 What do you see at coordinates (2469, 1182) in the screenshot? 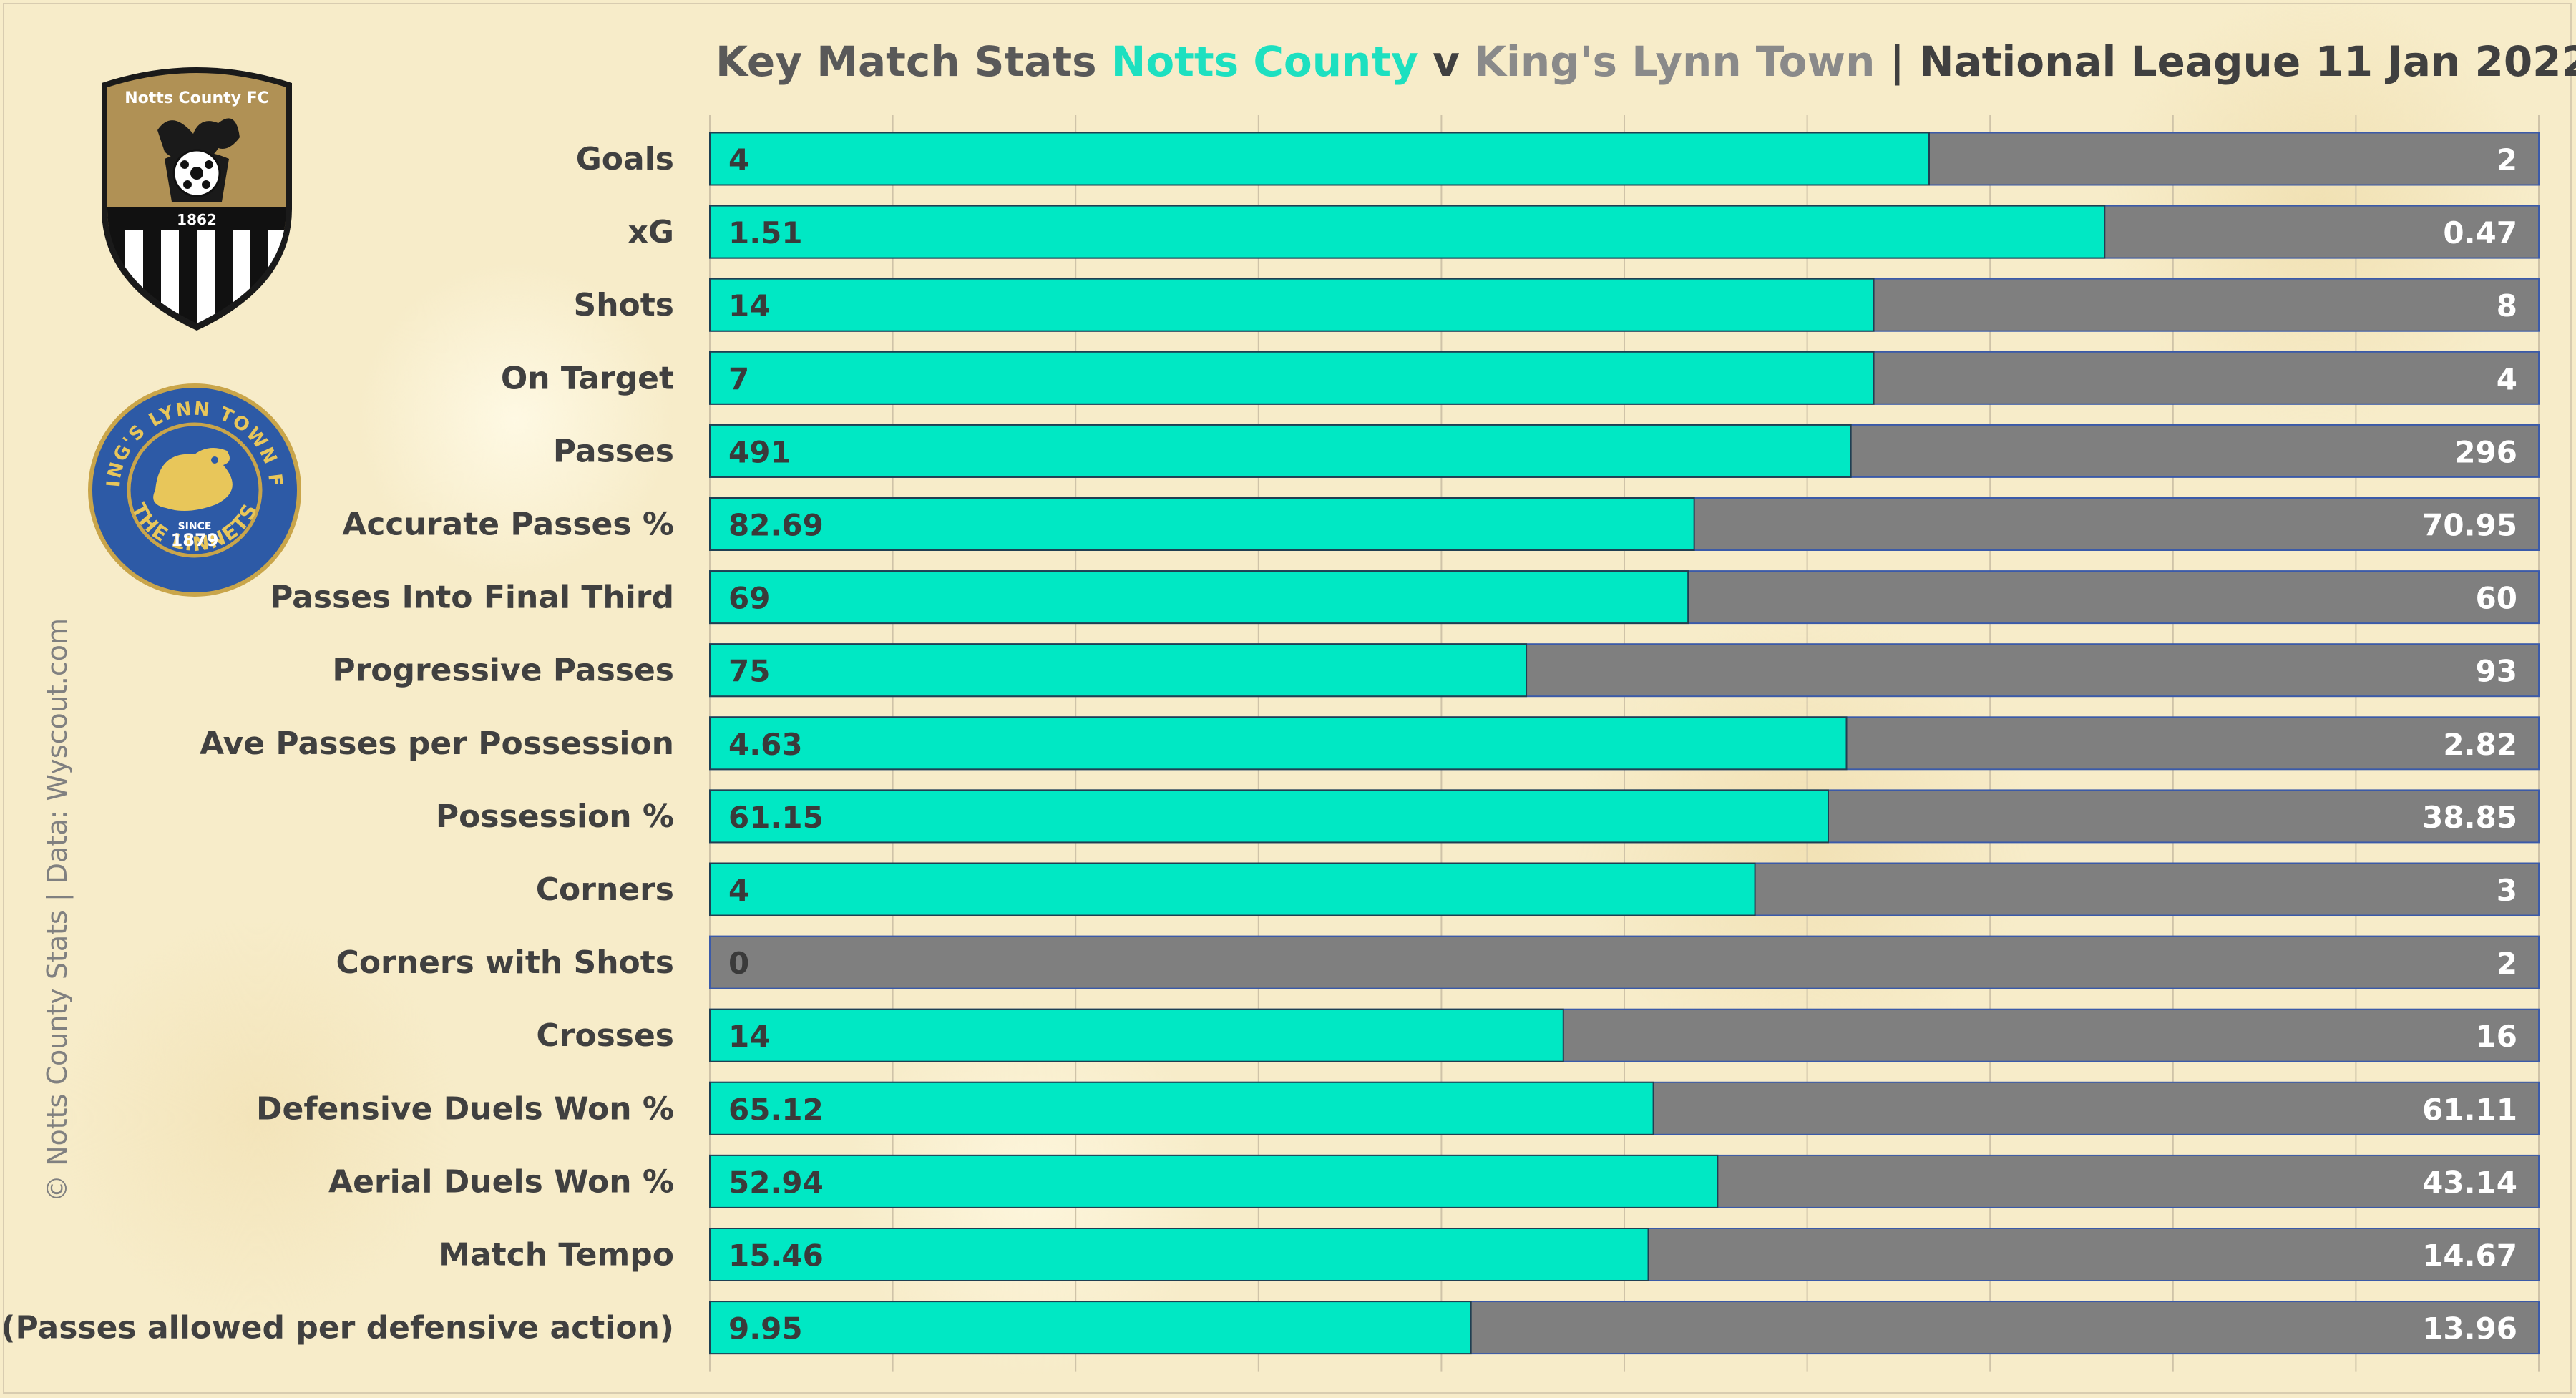
I see `away-value-label: 43.14` at bounding box center [2469, 1182].